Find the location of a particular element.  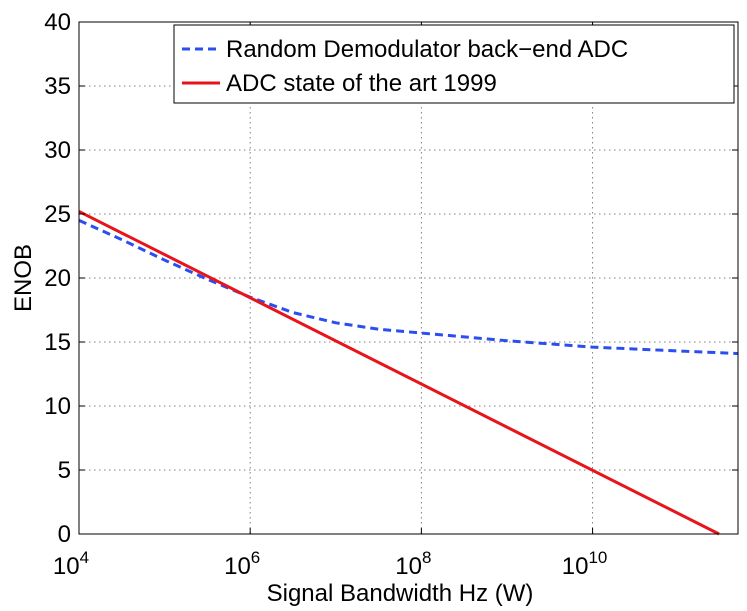

legend-label-adc-state-of-art: ADC state of the art 1999 is located at coordinates (361, 83).